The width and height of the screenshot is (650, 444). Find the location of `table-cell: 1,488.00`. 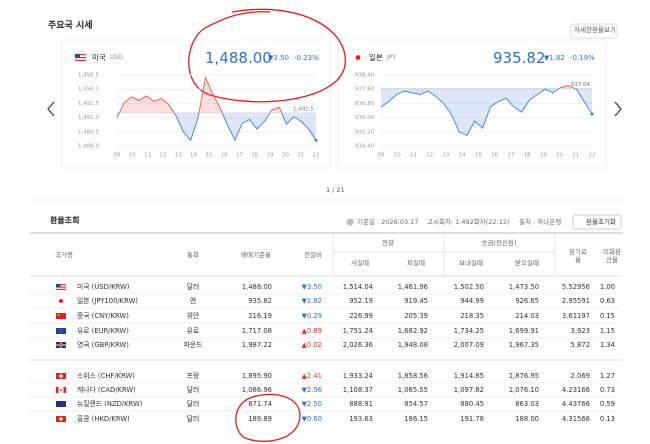

table-cell: 1,488.00 is located at coordinates (256, 286).